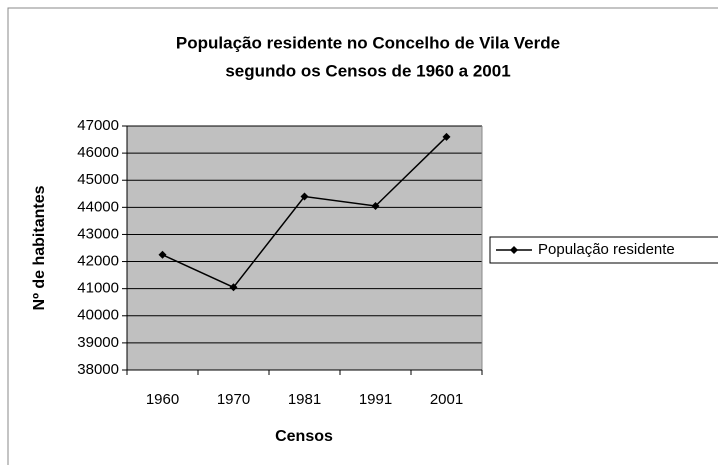 The height and width of the screenshot is (465, 718). Describe the element at coordinates (162, 399) in the screenshot. I see `x-tick-label: 1960` at that location.